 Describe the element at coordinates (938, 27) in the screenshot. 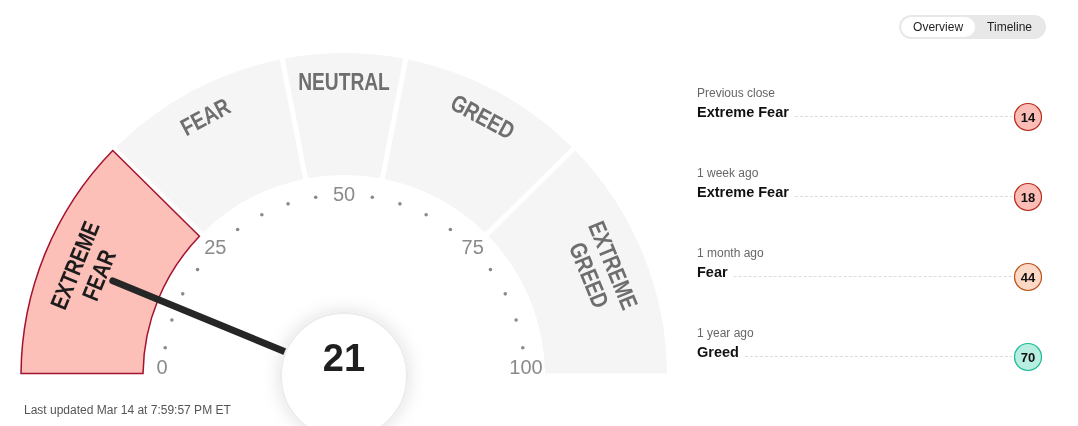

I see `text: Overview` at that location.